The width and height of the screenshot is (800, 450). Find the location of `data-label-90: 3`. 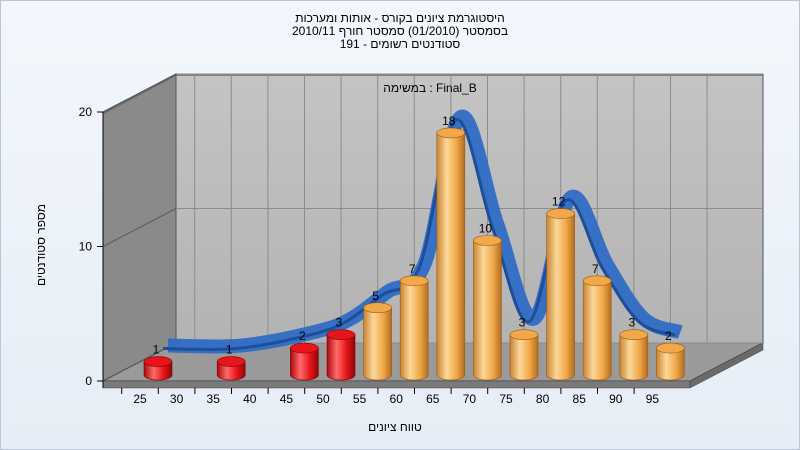

data-label-90: 3 is located at coordinates (631, 323).